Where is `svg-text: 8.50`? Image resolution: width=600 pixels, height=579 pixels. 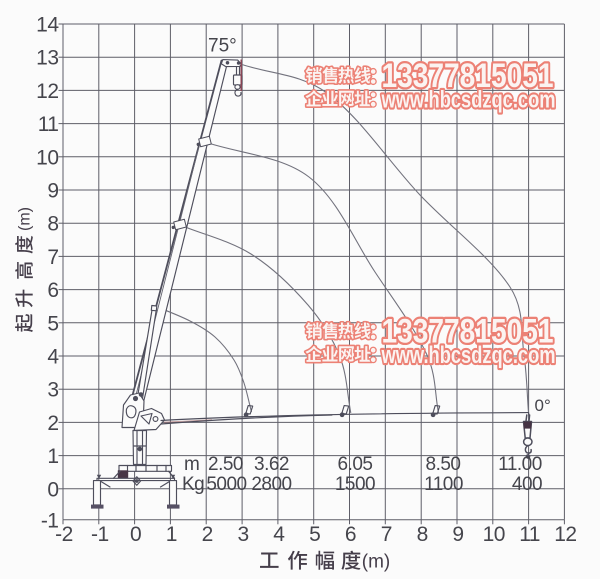 svg-text: 8.50 is located at coordinates (443, 464).